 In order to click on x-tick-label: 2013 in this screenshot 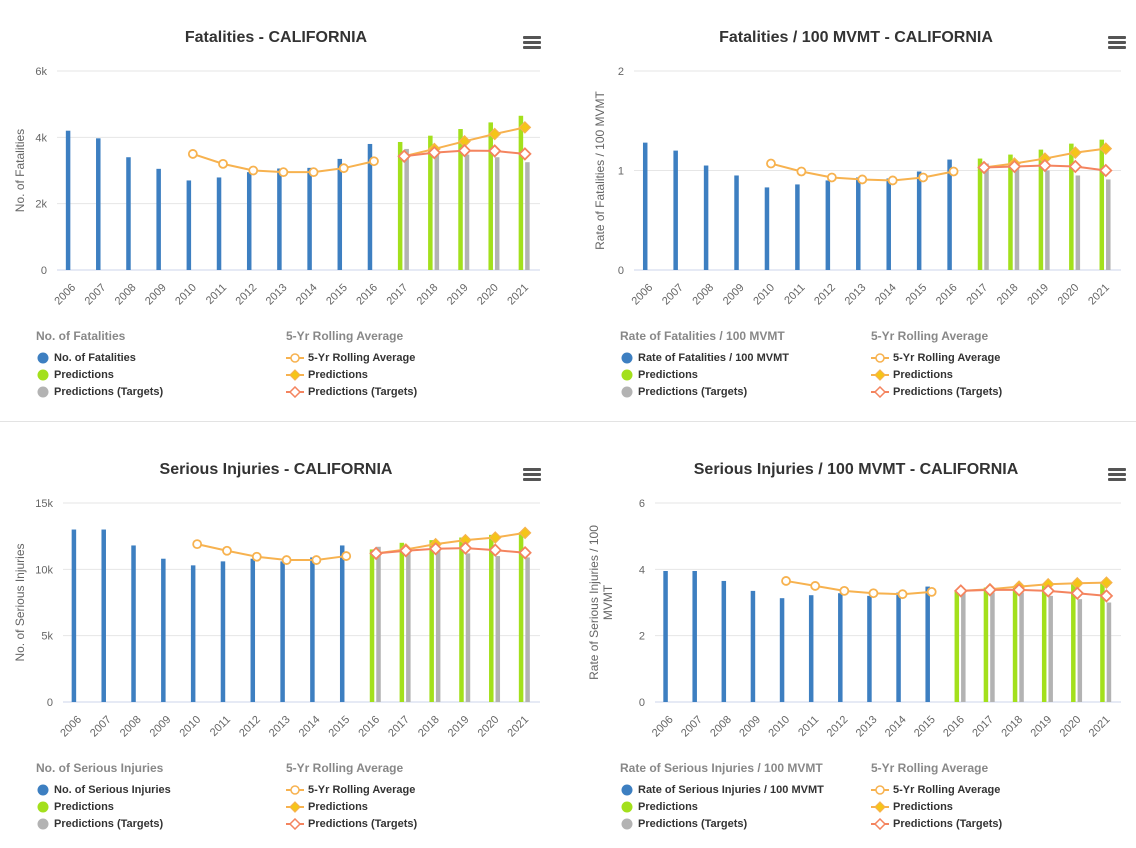, I will do `click(280, 727)`.